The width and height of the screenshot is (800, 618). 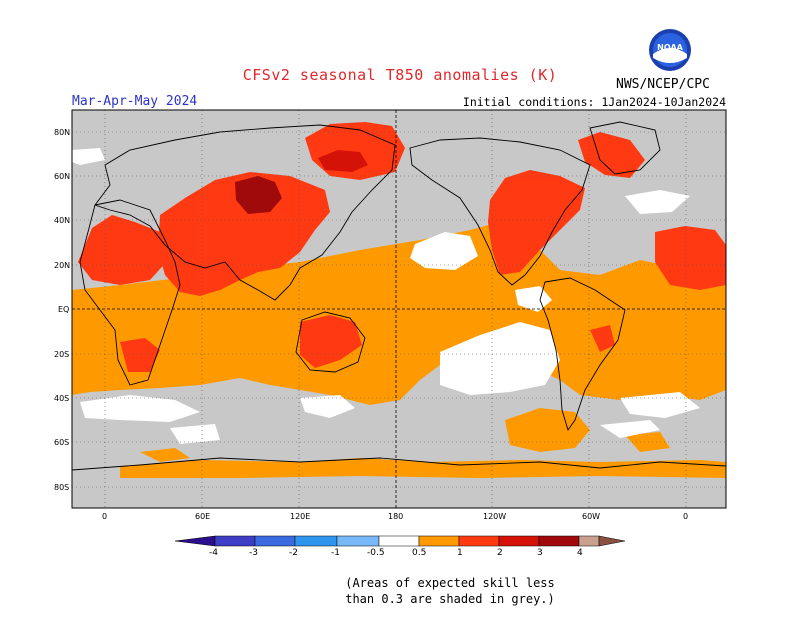 What do you see at coordinates (213, 553) in the screenshot?
I see `colorbar-tick-label: -4` at bounding box center [213, 553].